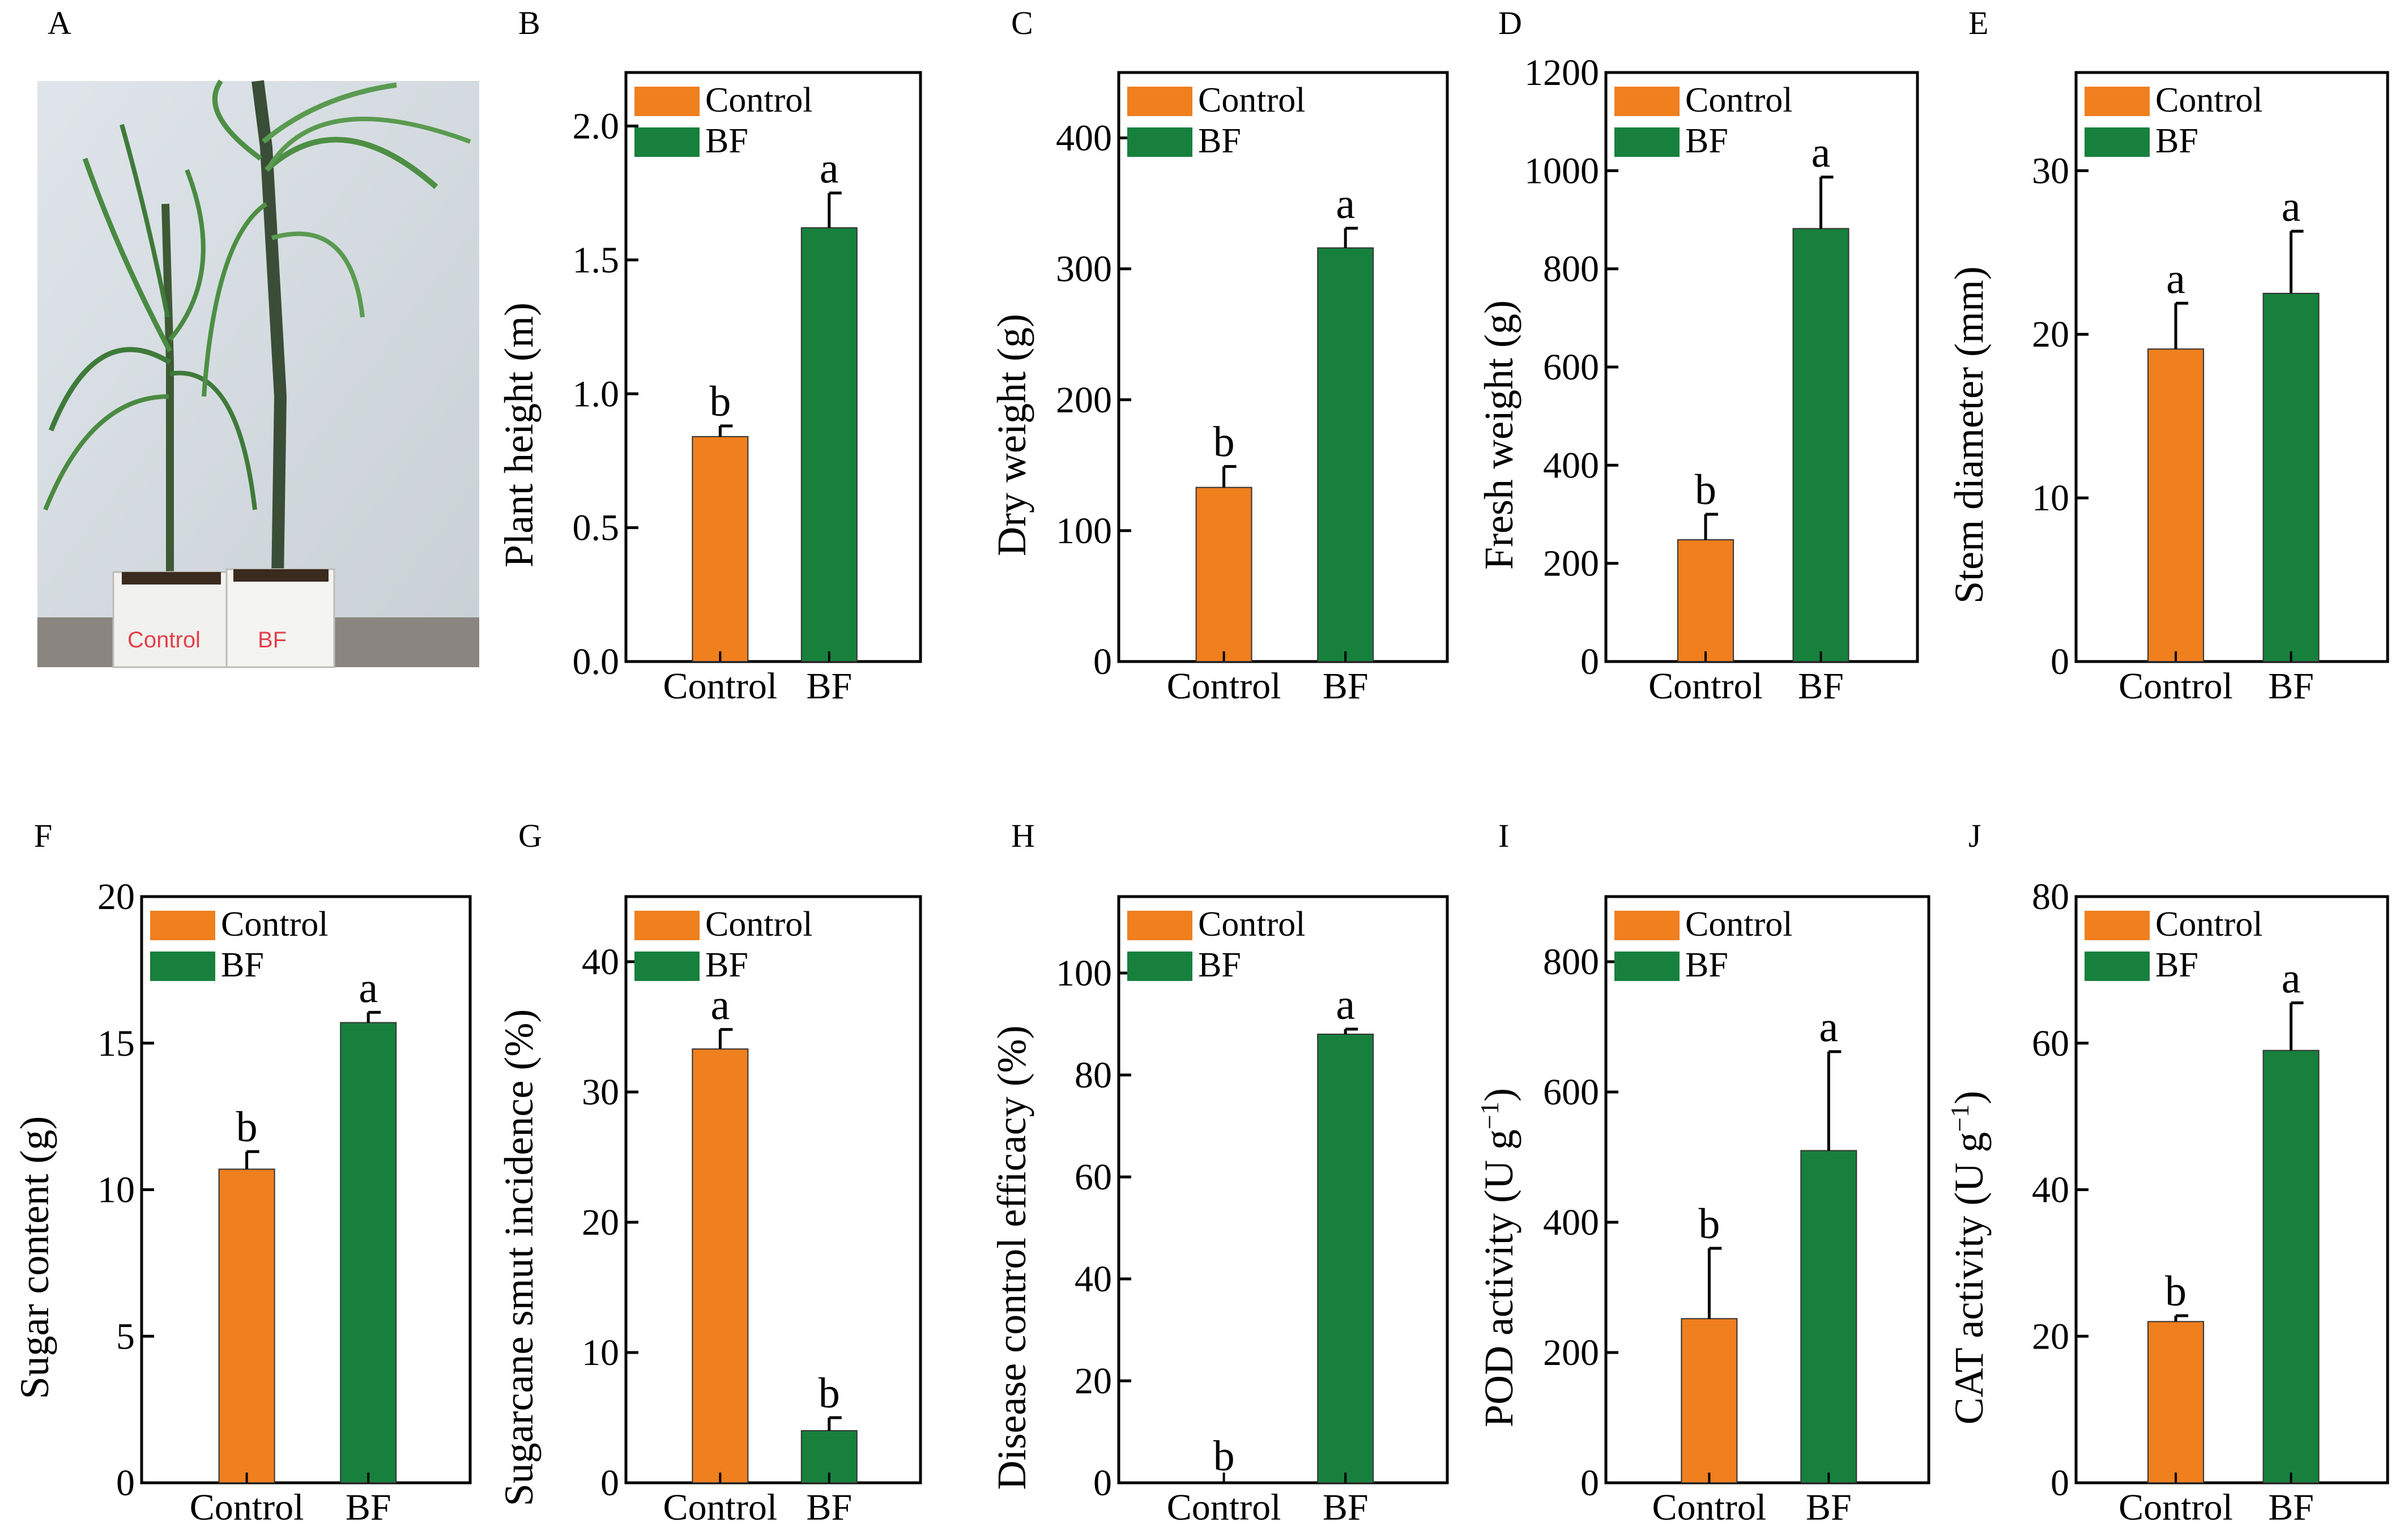 The height and width of the screenshot is (1523, 2408). What do you see at coordinates (773, 1189) in the screenshot?
I see `axis-frame-g` at bounding box center [773, 1189].